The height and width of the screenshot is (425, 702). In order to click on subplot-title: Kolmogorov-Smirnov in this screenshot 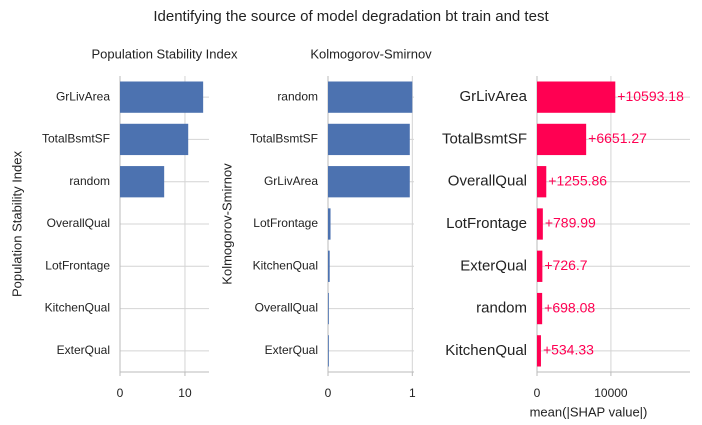, I will do `click(371, 53)`.